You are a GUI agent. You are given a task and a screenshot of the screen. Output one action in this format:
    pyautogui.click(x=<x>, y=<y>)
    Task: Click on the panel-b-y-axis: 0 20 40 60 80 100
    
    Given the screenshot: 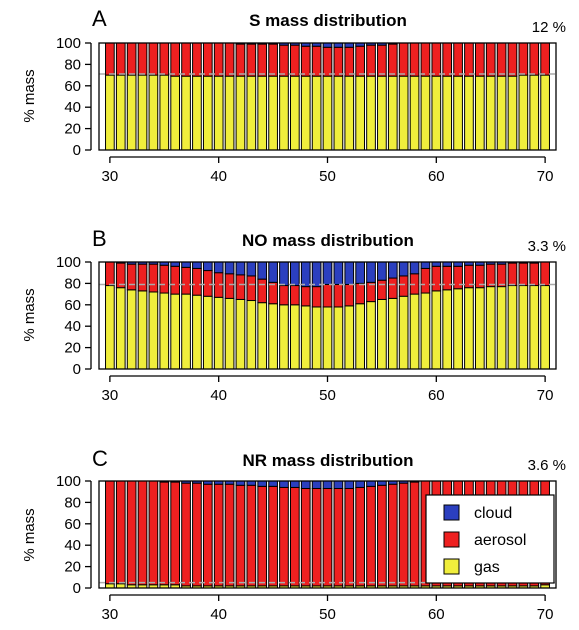 What is the action you would take?
    pyautogui.click(x=74, y=316)
    